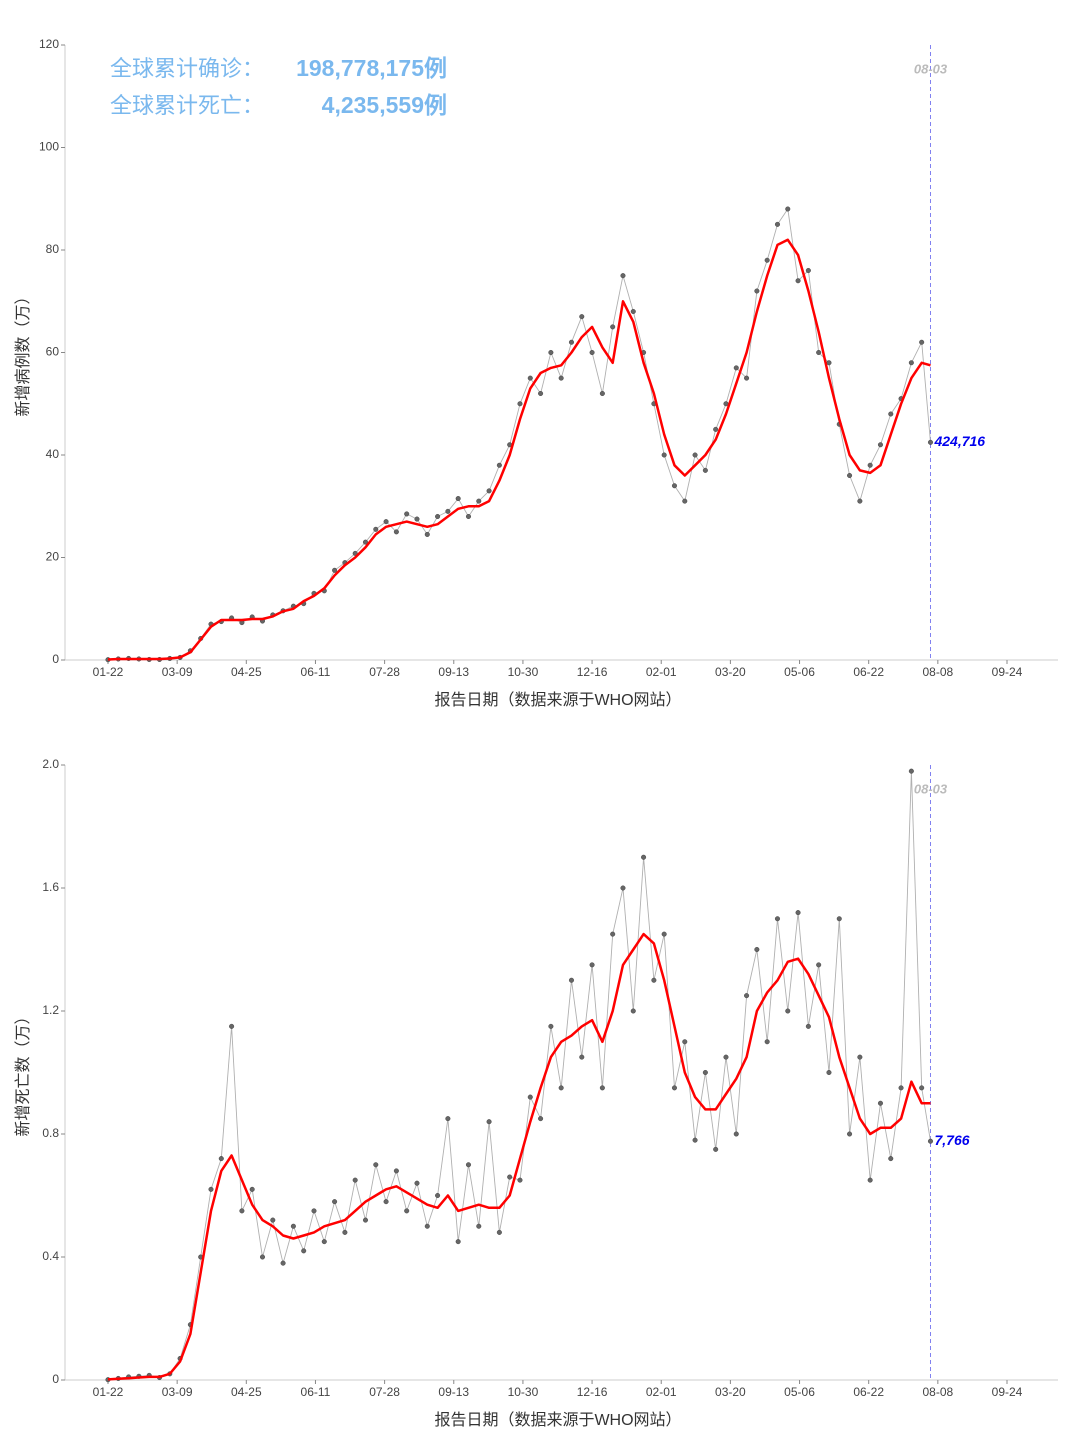 This screenshot has height=1439, width=1080. Describe the element at coordinates (50, 1256) in the screenshot. I see `y-tick-label: 0.4` at that location.